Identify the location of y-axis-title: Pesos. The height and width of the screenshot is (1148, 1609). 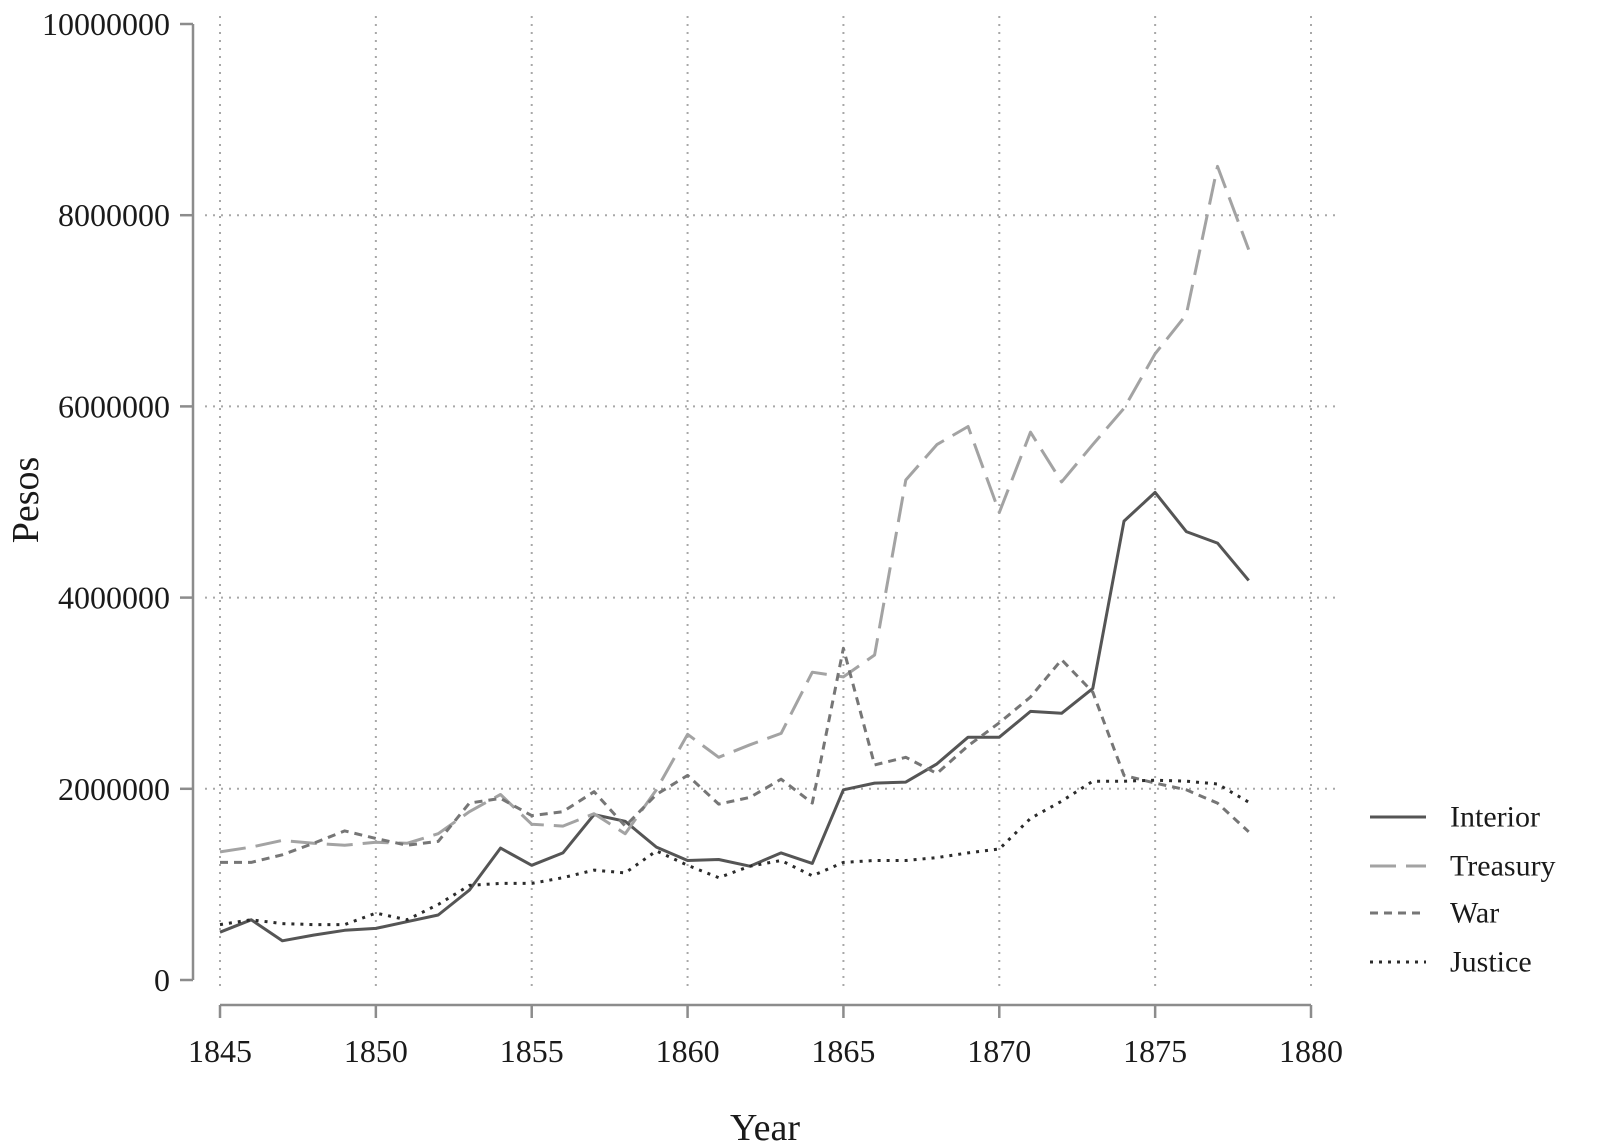
(26, 500).